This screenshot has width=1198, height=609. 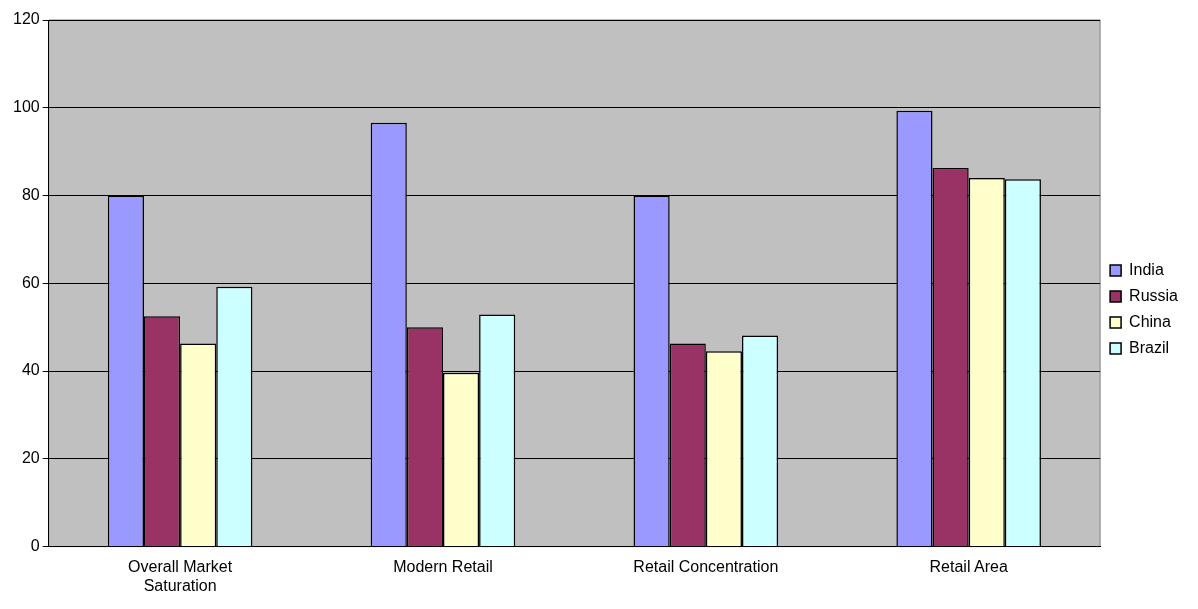 What do you see at coordinates (968, 566) in the screenshot?
I see `x-tick-label: Retail Area` at bounding box center [968, 566].